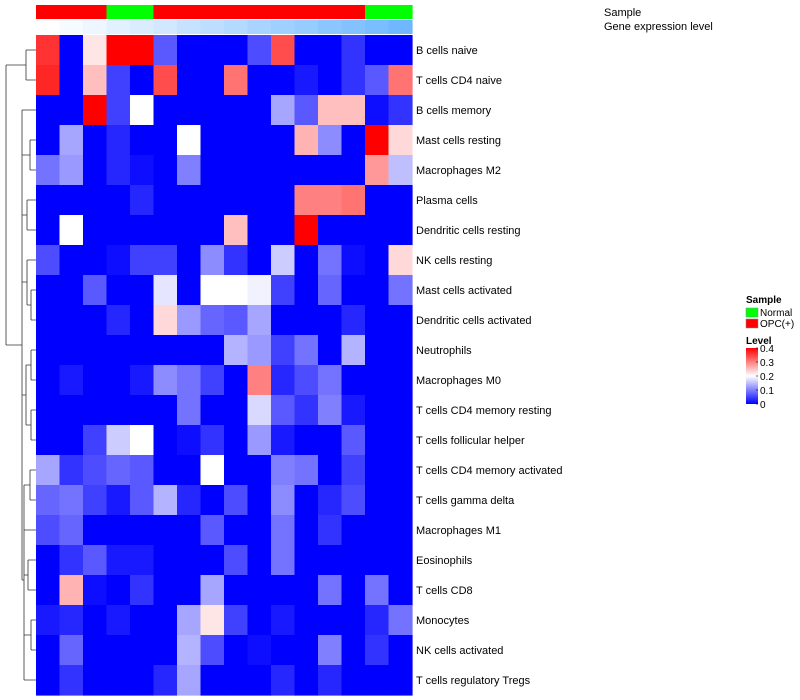  Describe the element at coordinates (20, 365) in the screenshot. I see `row-dendrogram` at that location.